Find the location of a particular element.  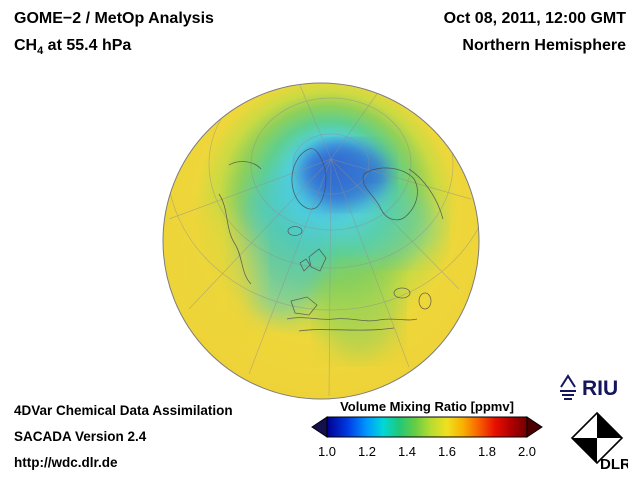

riu-logo-text: RIU is located at coordinates (600, 388).